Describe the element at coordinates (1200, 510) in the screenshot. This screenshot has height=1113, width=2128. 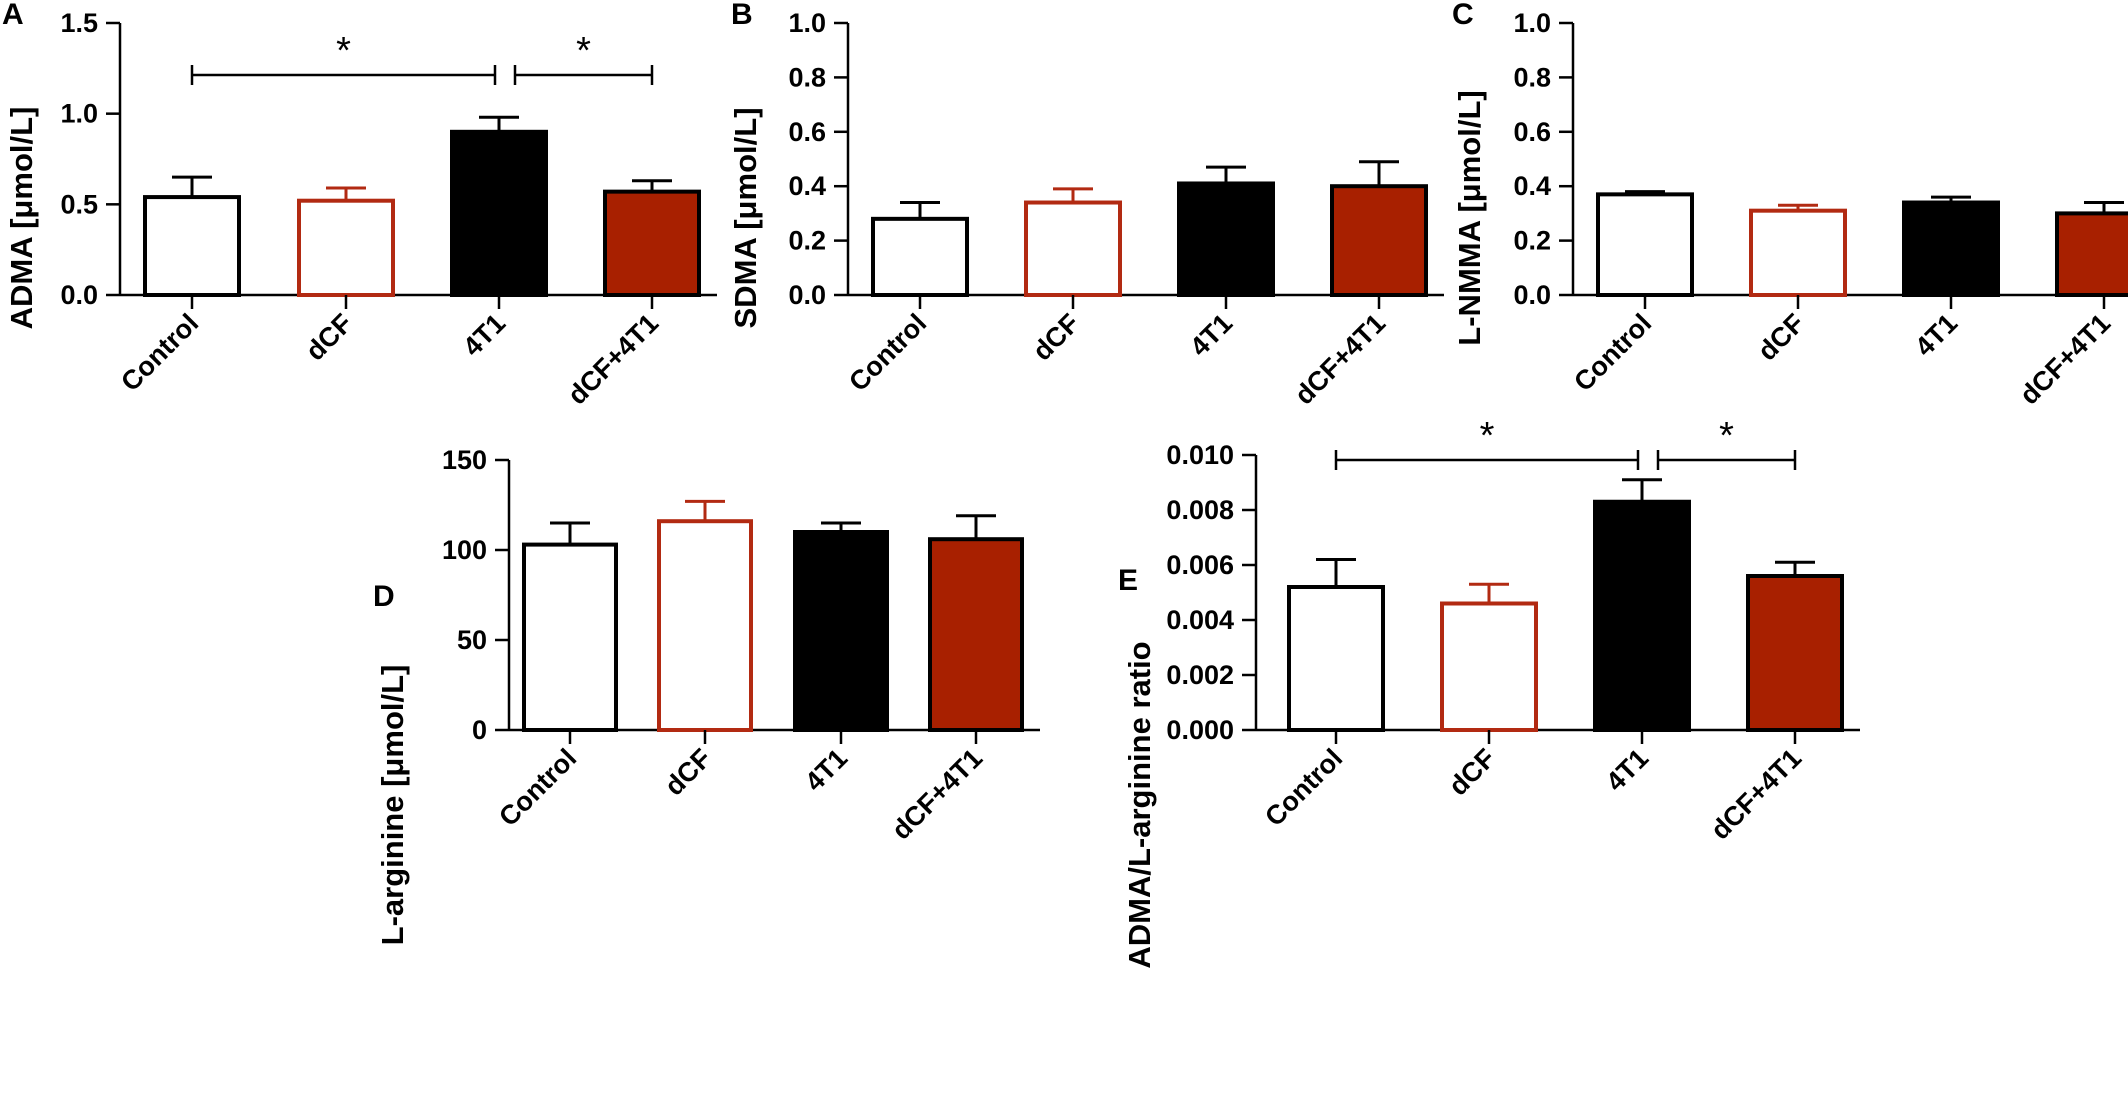
I see `y-tick-label-e-4: 0.008` at that location.